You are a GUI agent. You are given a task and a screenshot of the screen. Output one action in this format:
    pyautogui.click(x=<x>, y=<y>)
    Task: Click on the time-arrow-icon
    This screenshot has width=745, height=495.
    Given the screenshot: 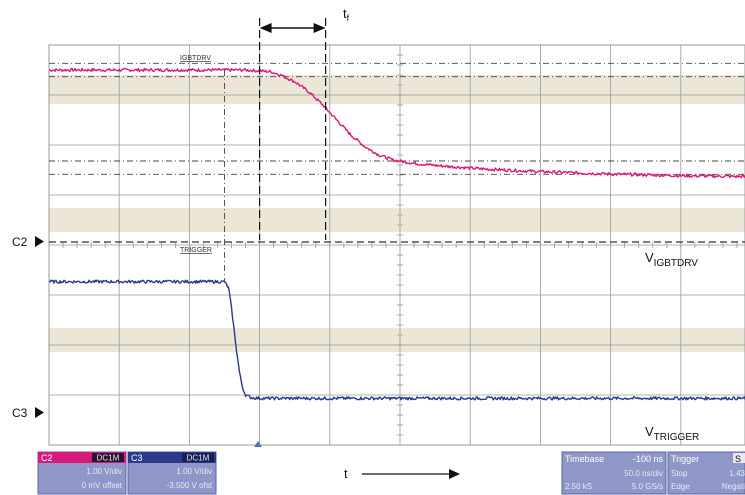 What is the action you would take?
    pyautogui.click(x=454, y=474)
    